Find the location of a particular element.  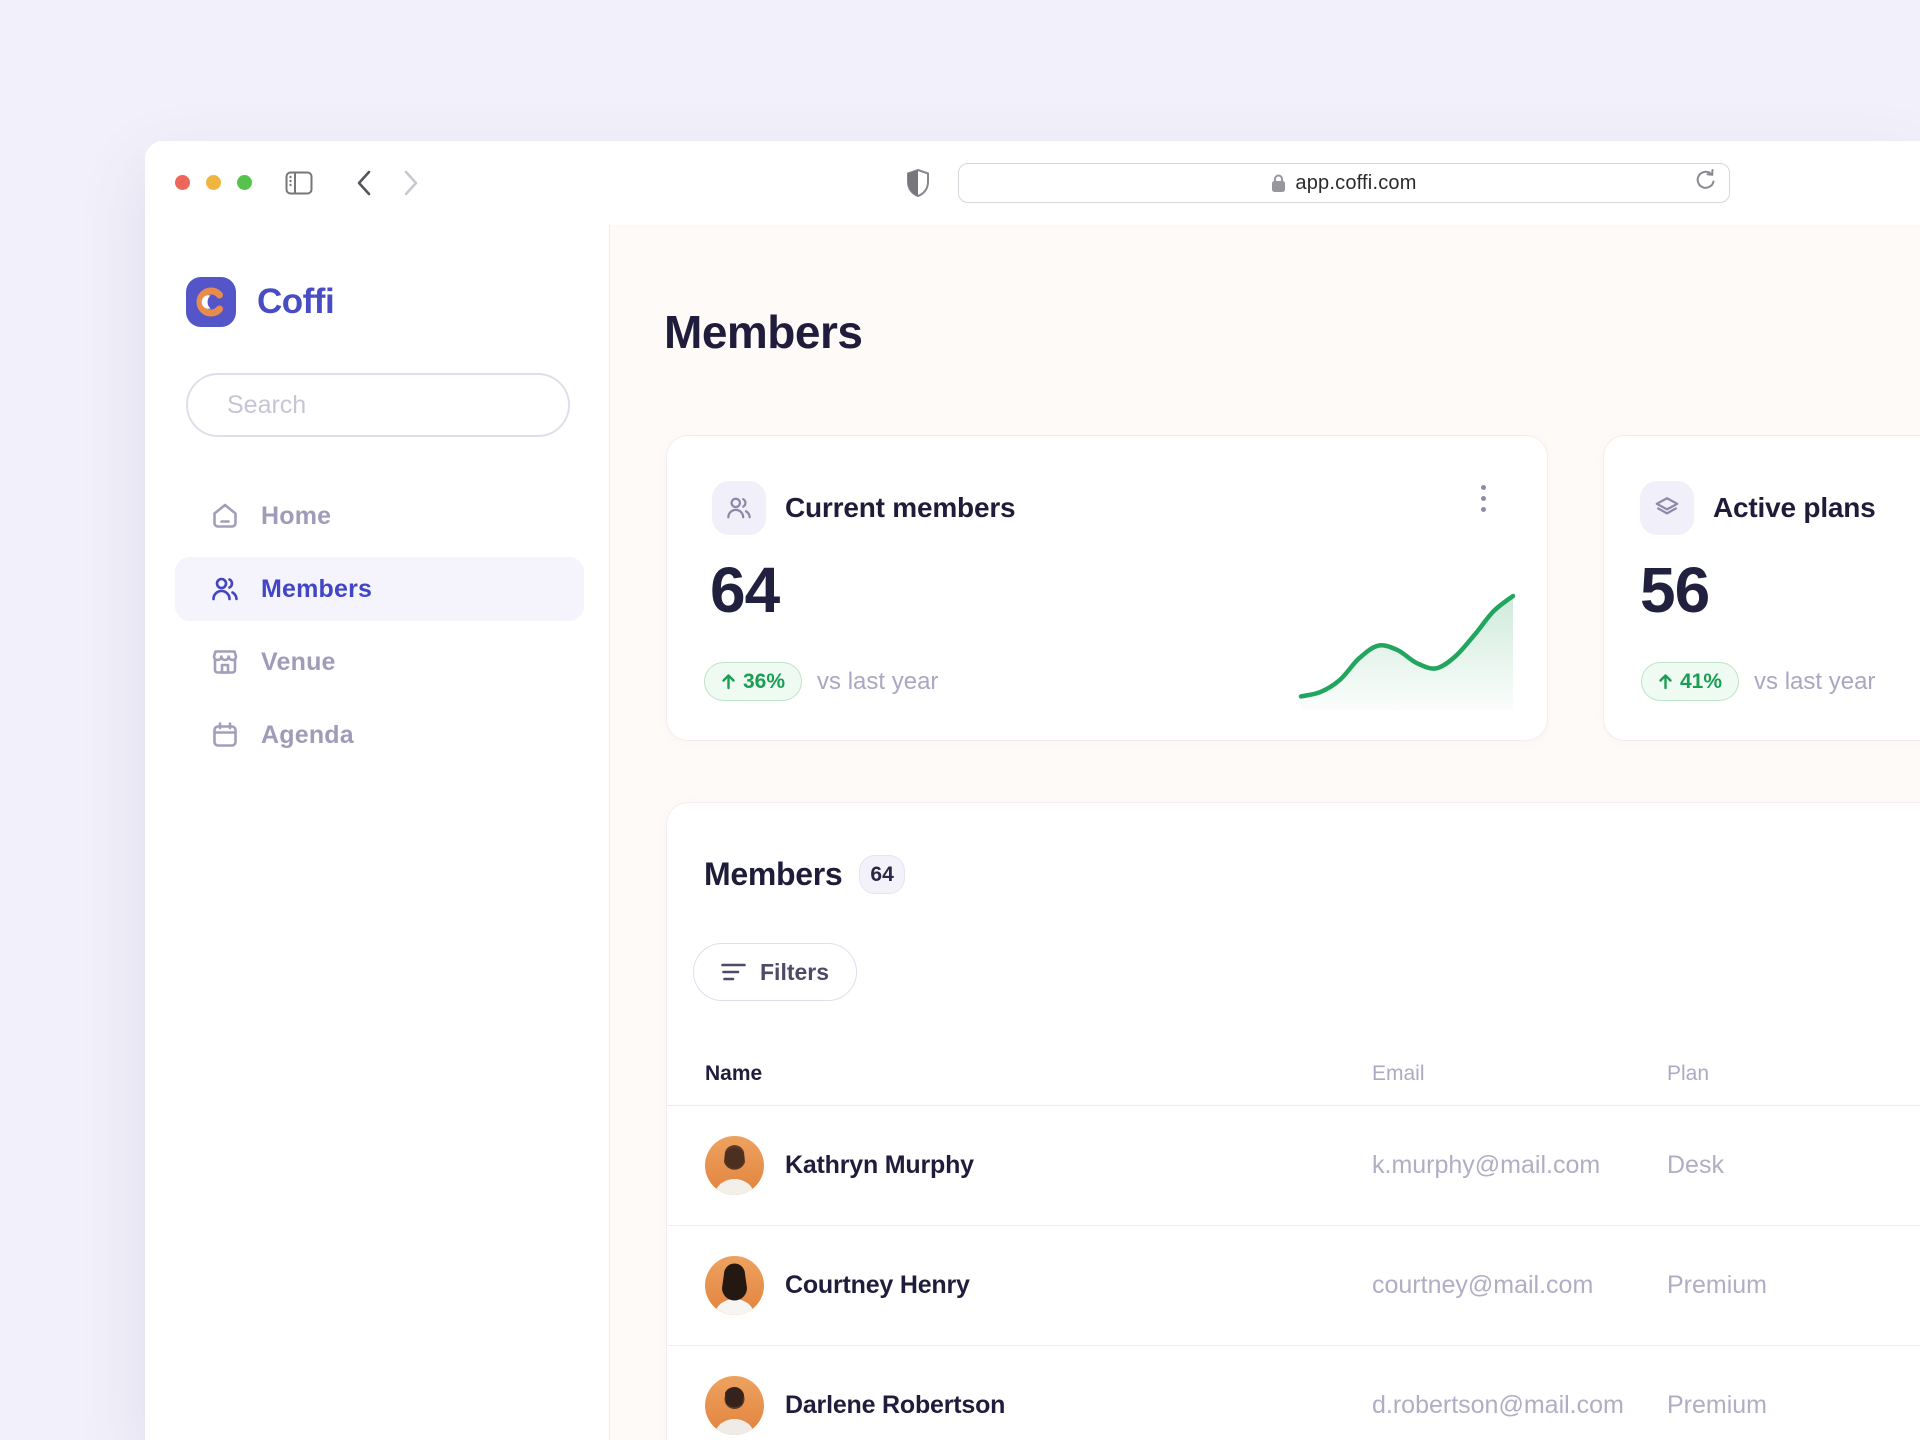

reload-icon is located at coordinates (1705, 179).